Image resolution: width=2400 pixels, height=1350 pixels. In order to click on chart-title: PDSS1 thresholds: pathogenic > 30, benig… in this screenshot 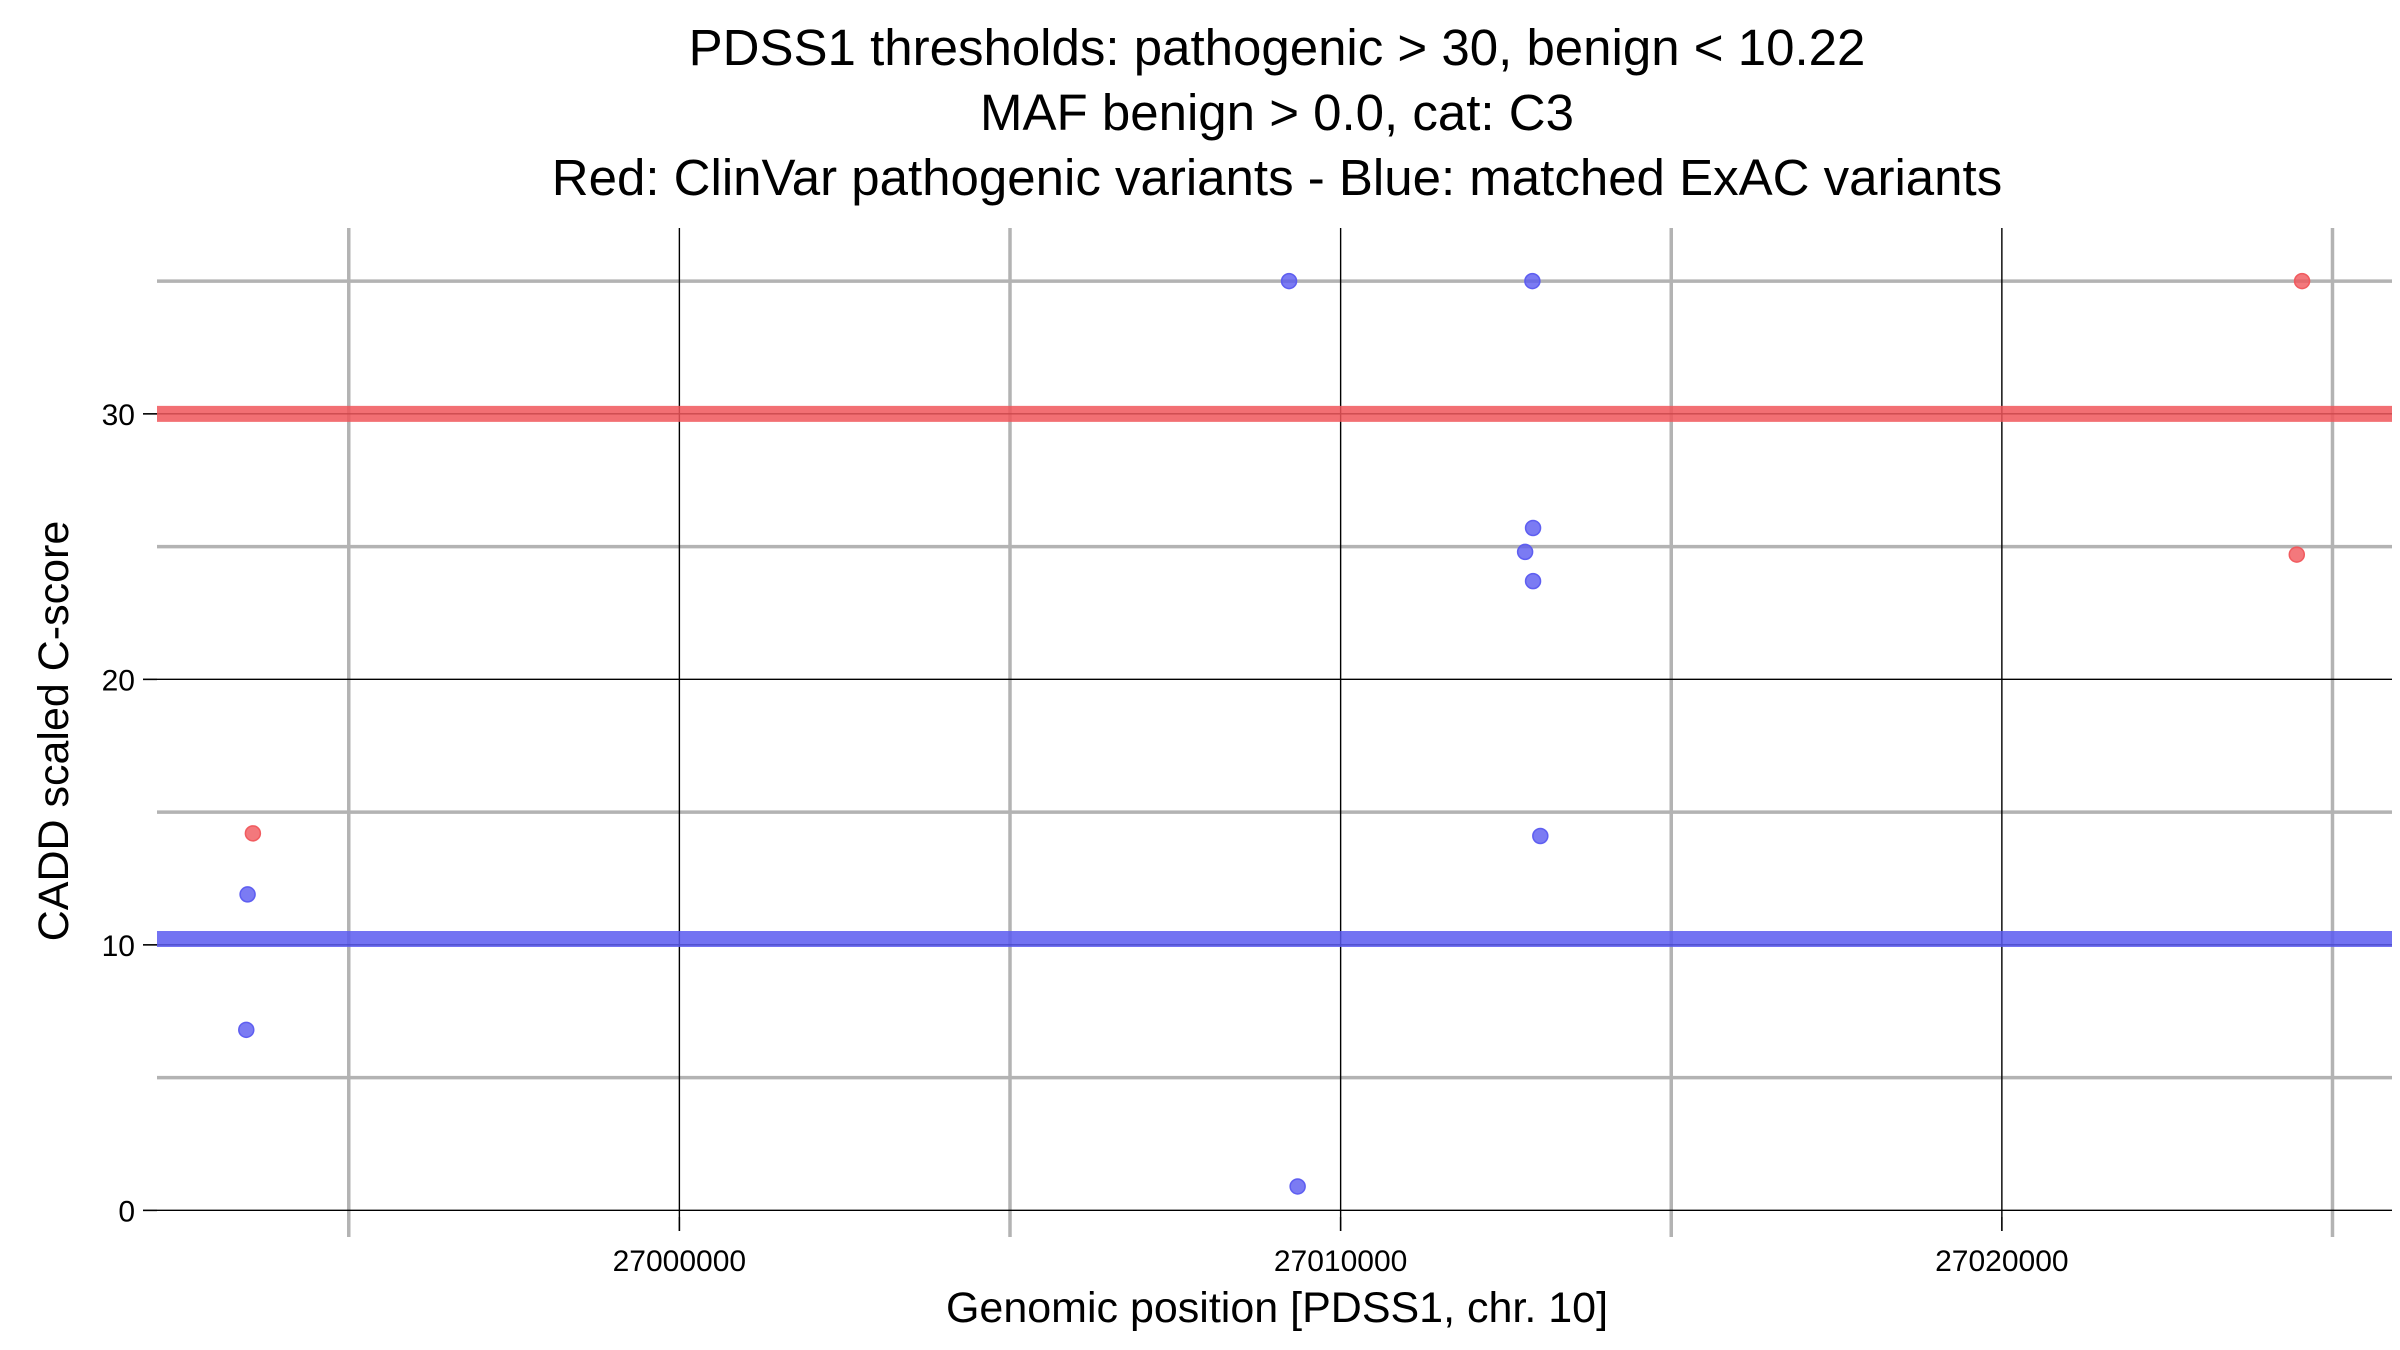, I will do `click(1277, 112)`.